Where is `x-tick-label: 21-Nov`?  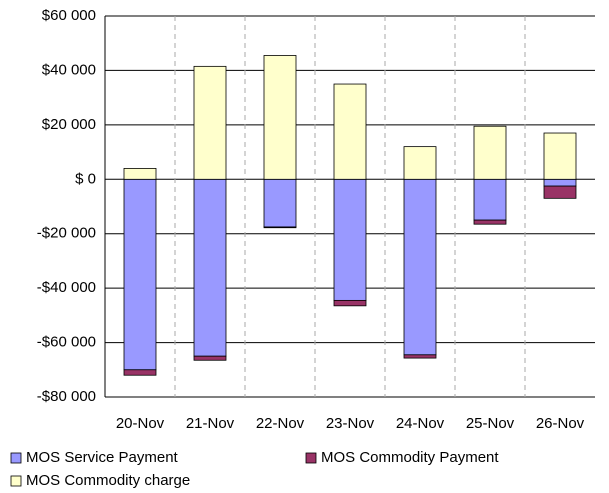 x-tick-label: 21-Nov is located at coordinates (210, 423).